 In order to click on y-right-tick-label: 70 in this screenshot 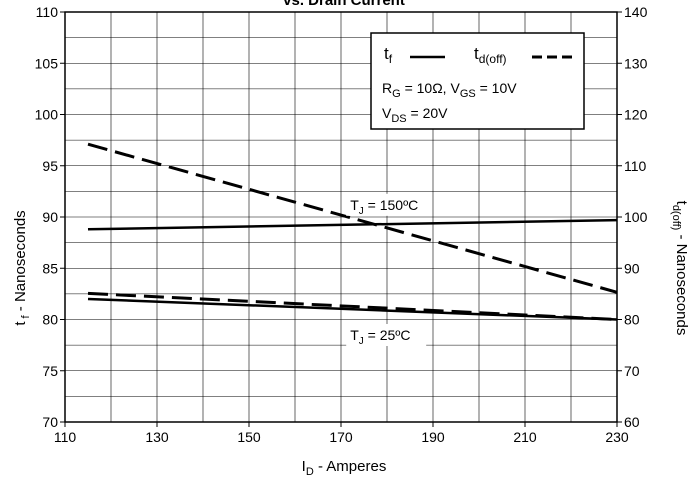, I will do `click(632, 371)`.